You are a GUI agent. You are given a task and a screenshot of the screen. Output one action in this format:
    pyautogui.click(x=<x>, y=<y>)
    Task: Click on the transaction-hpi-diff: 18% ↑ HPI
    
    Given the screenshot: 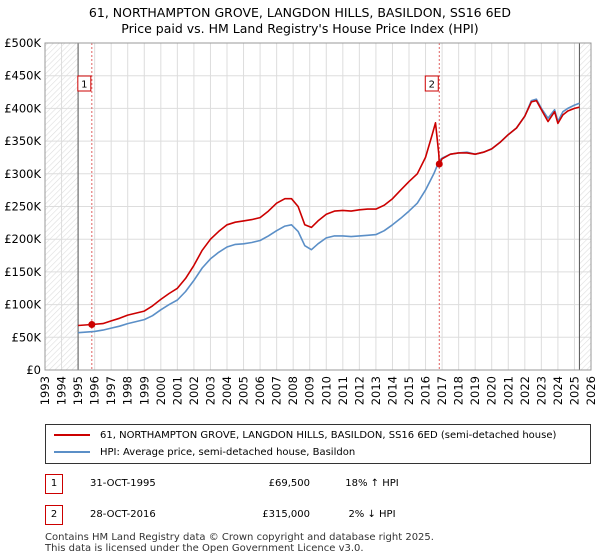 What is the action you would take?
    pyautogui.click(x=372, y=483)
    